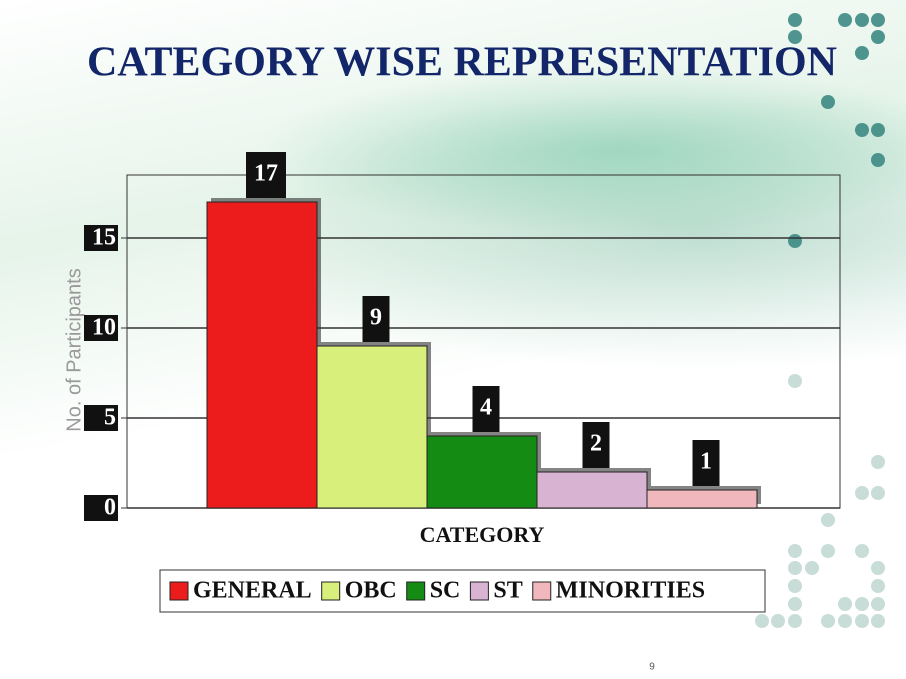 The width and height of the screenshot is (906, 679). Describe the element at coordinates (462, 63) in the screenshot. I see `chart-title: CATEGORY WISE REPRESENTATION` at that location.